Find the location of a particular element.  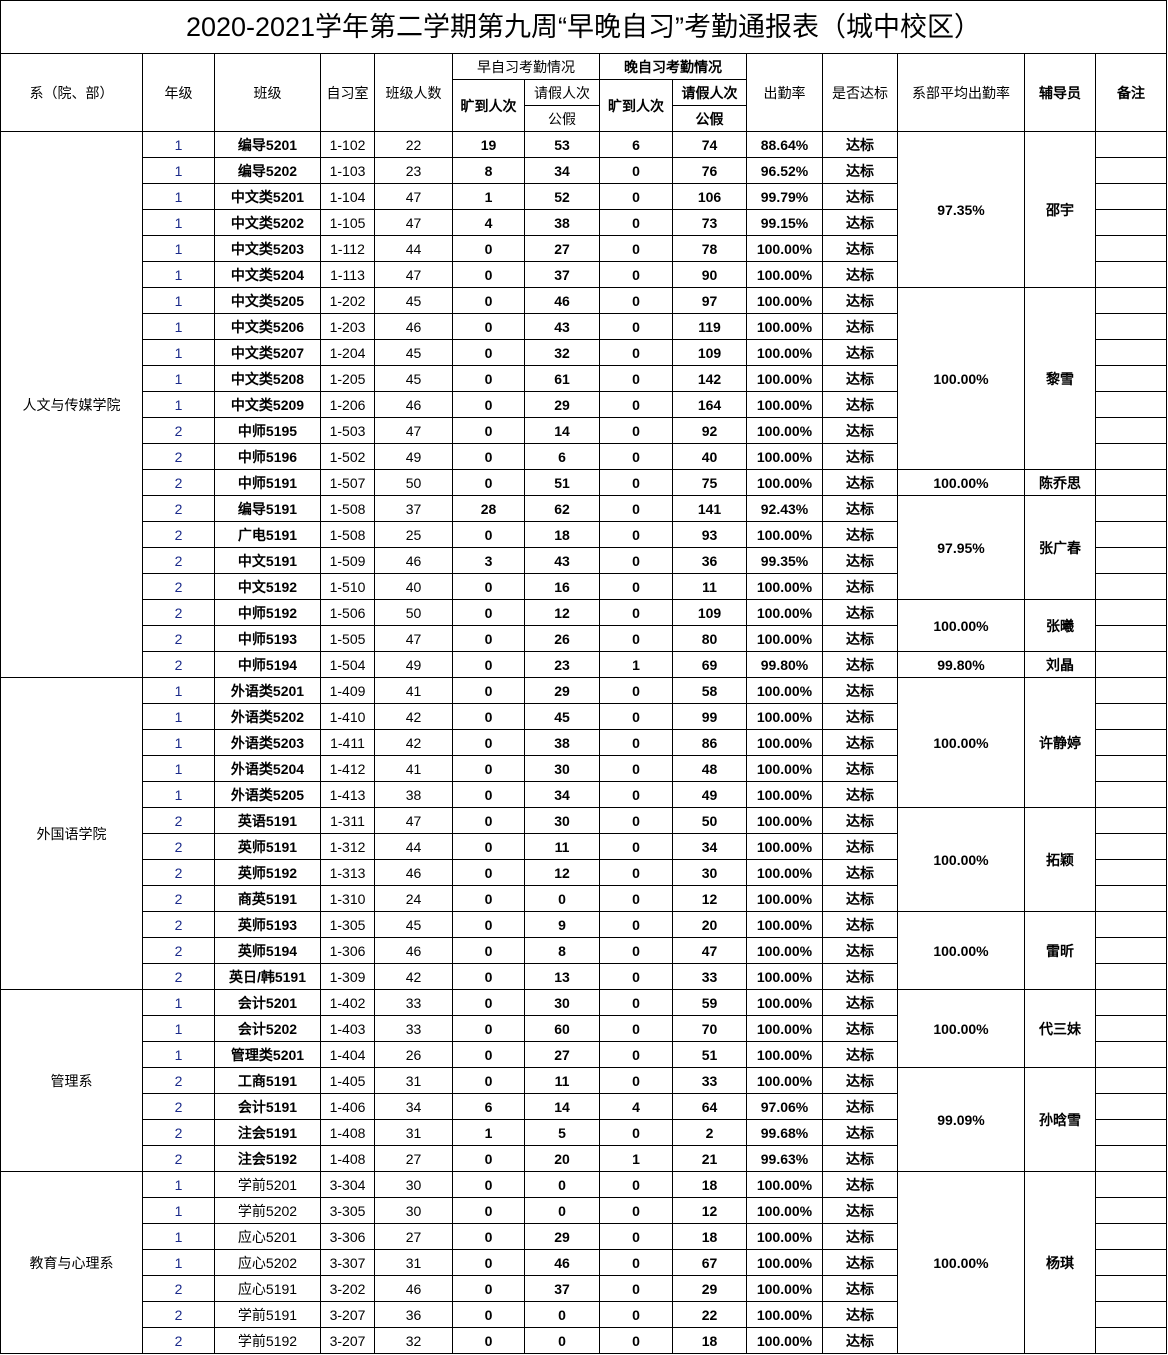

room-cell: 1-409 is located at coordinates (347, 690).